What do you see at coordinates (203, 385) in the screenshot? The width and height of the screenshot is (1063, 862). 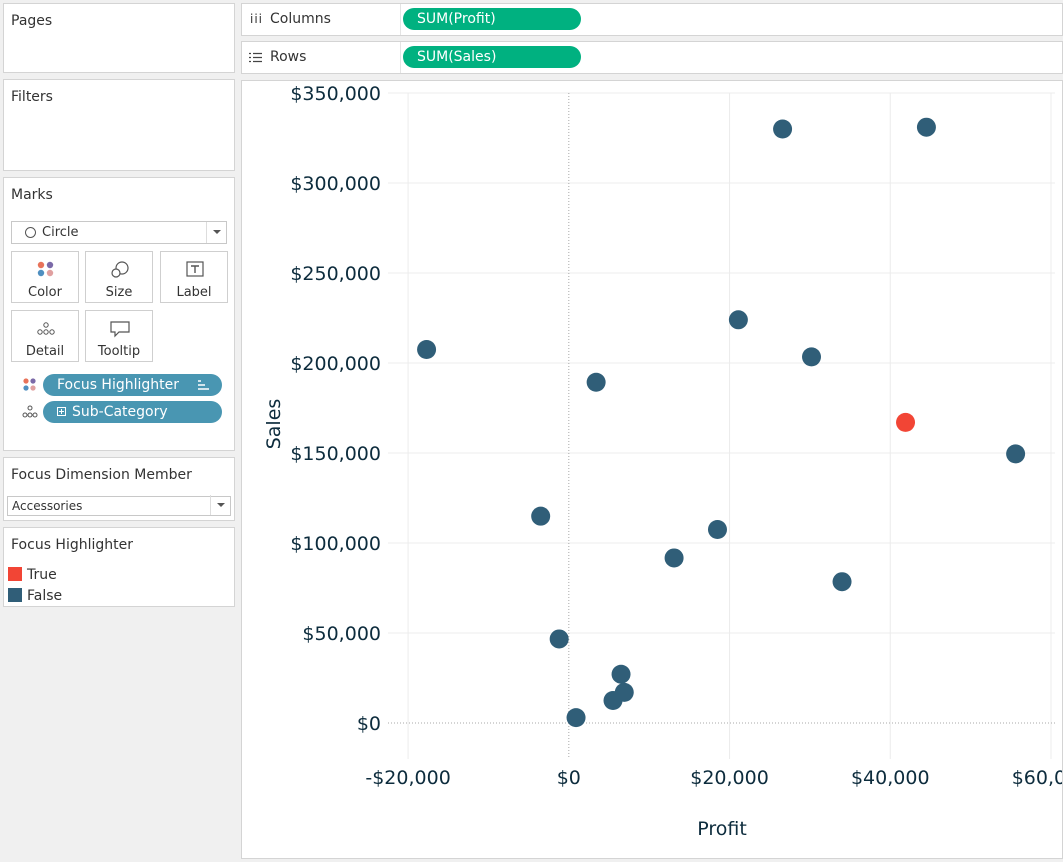 I see `sort-icon` at bounding box center [203, 385].